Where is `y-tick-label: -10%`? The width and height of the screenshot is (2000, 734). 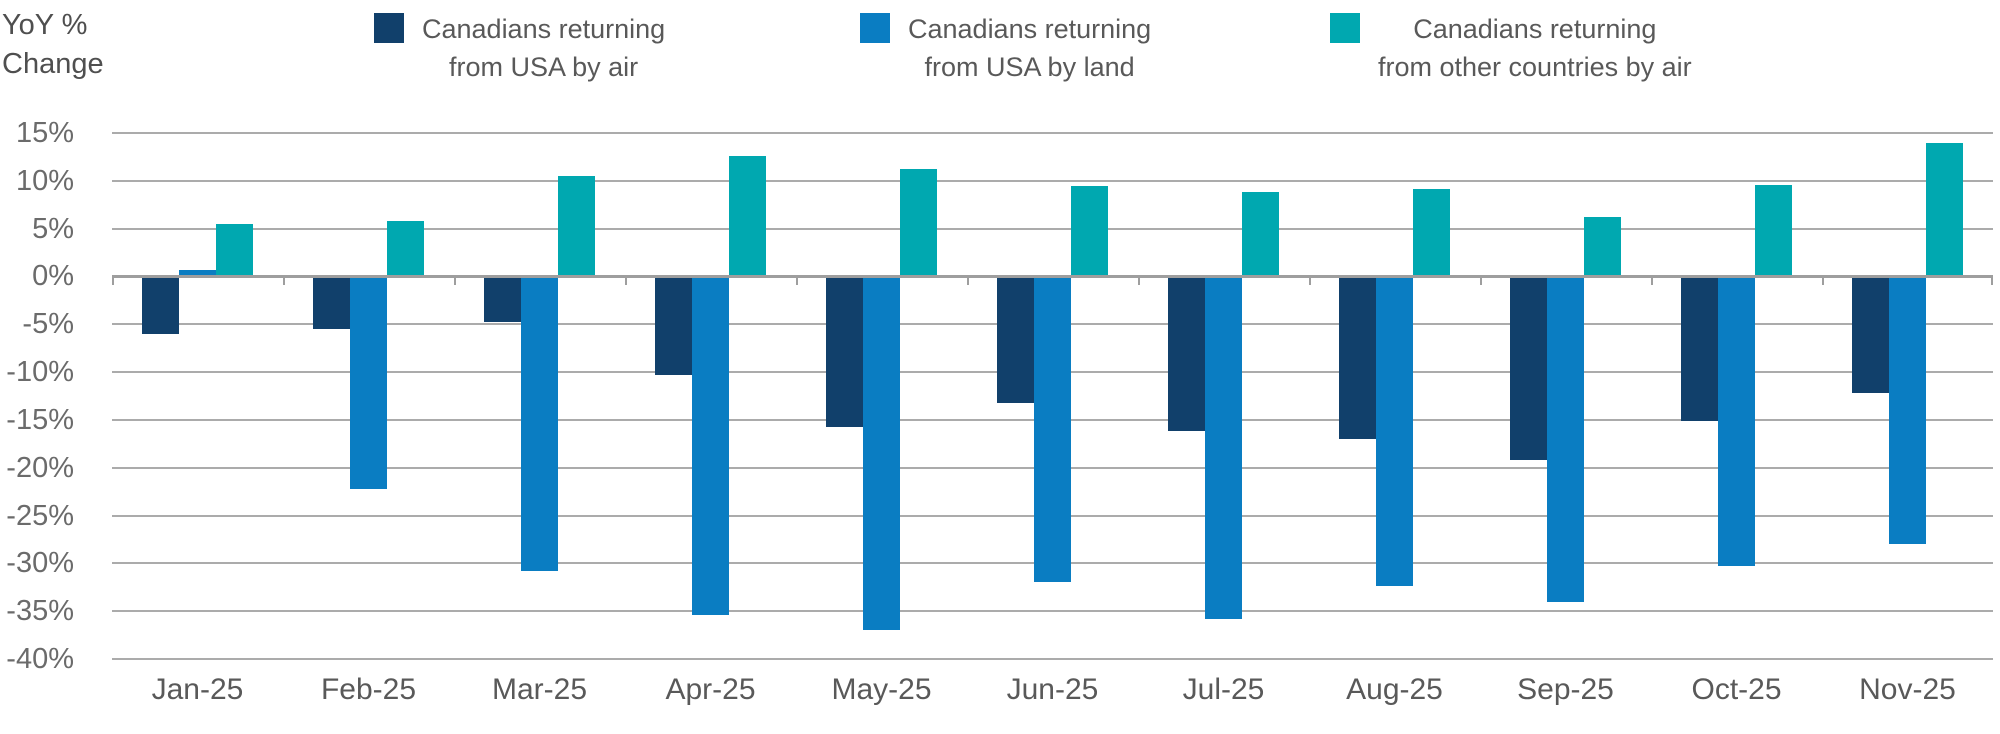 y-tick-label: -10% is located at coordinates (40, 372).